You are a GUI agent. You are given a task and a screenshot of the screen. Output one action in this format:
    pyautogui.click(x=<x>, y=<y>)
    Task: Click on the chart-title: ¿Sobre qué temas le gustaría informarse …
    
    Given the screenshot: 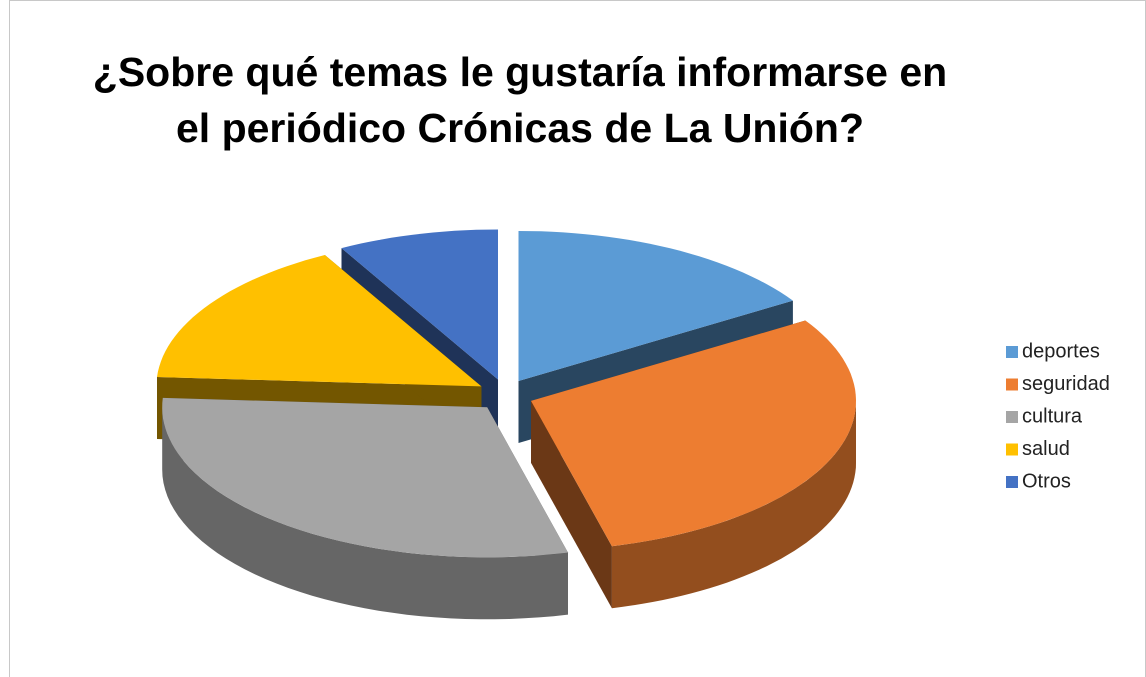 What is the action you would take?
    pyautogui.click(x=520, y=72)
    